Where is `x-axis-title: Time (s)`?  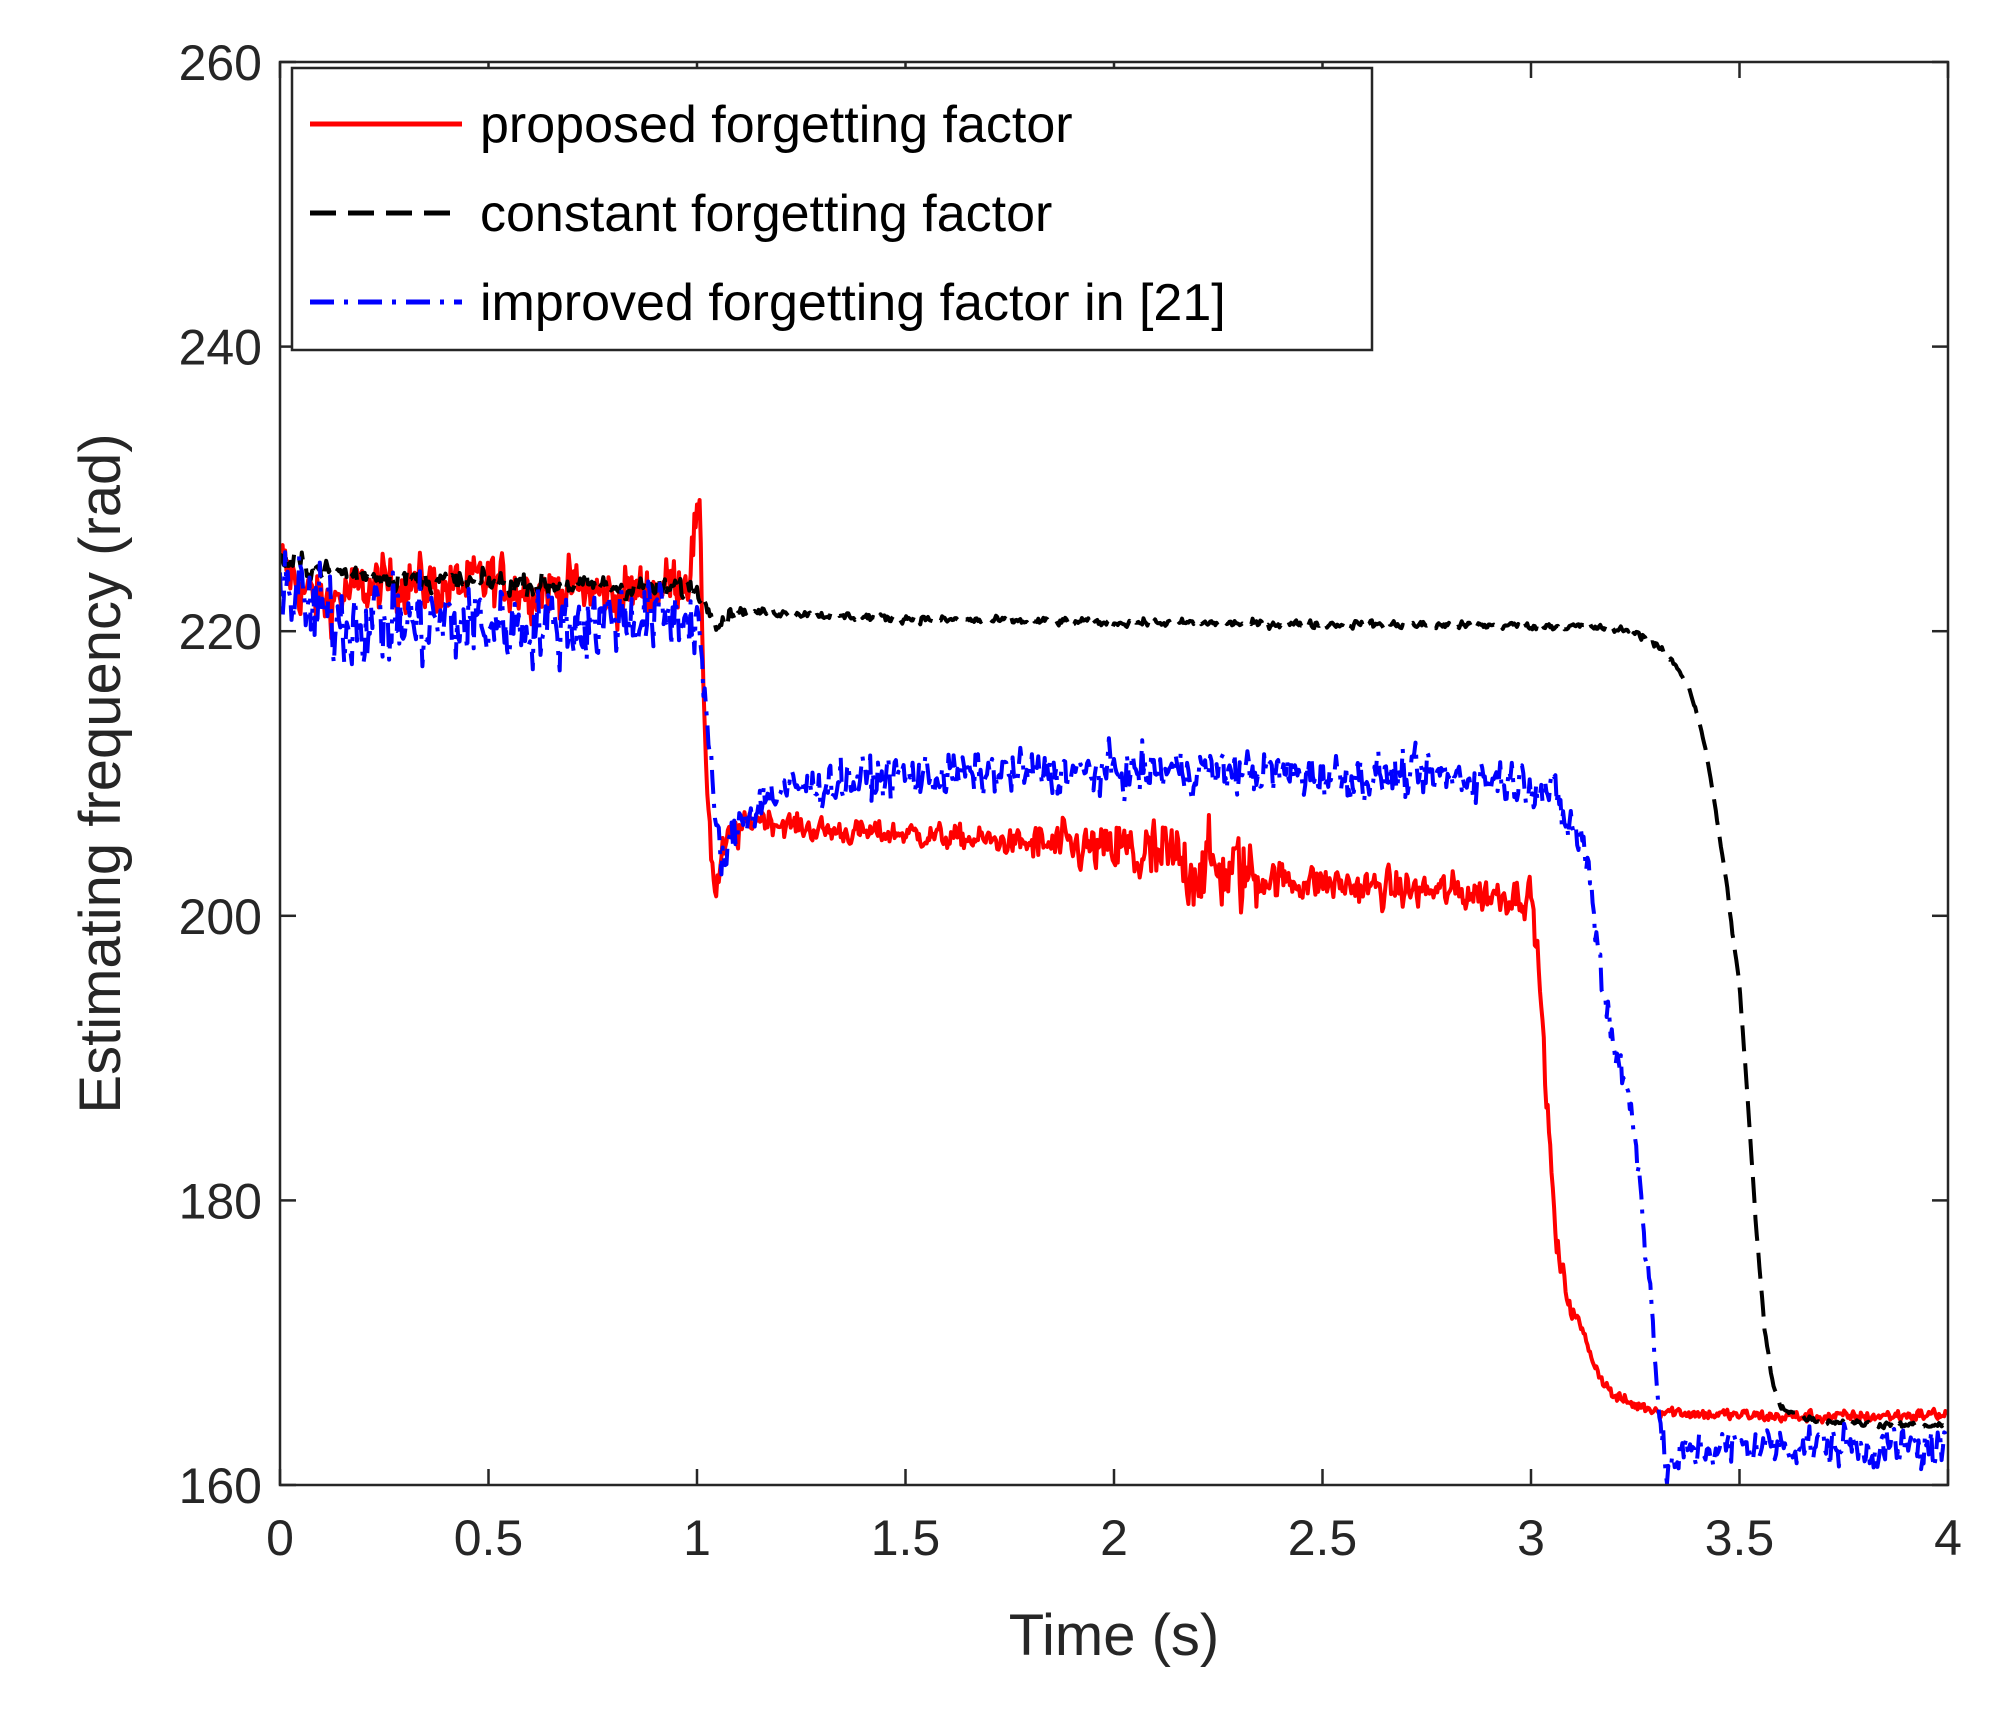
x-axis-title: Time (s) is located at coordinates (1114, 1635).